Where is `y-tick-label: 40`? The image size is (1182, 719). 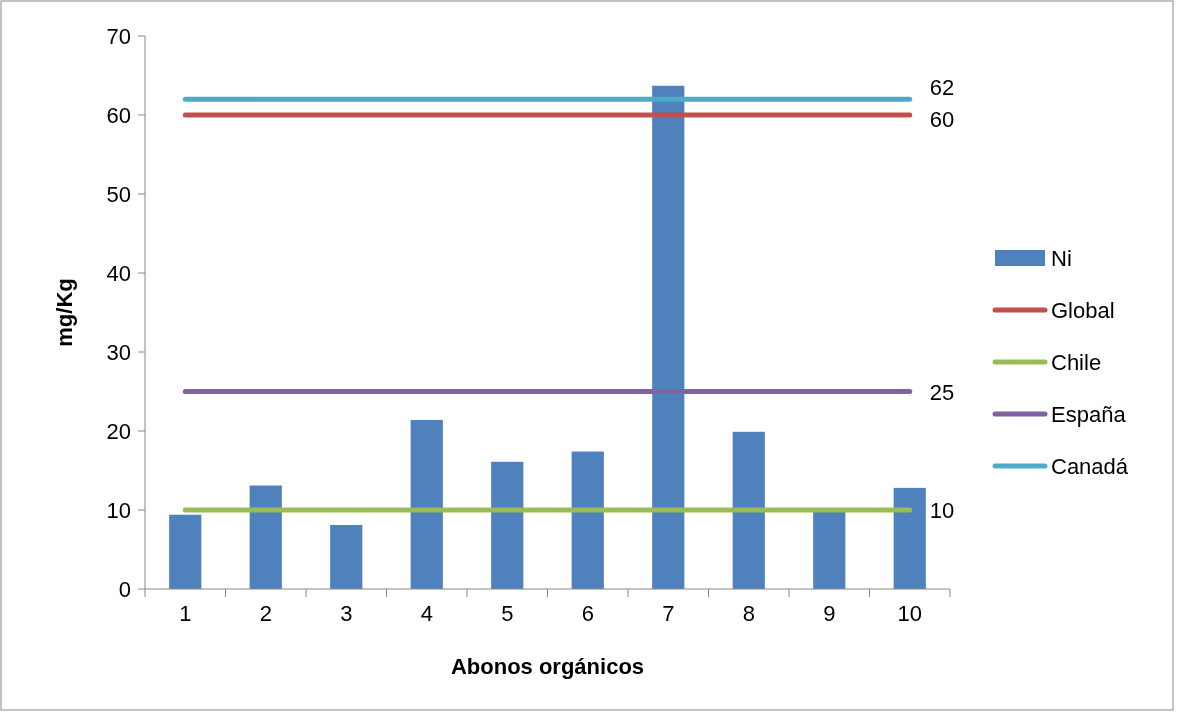 y-tick-label: 40 is located at coordinates (118, 273).